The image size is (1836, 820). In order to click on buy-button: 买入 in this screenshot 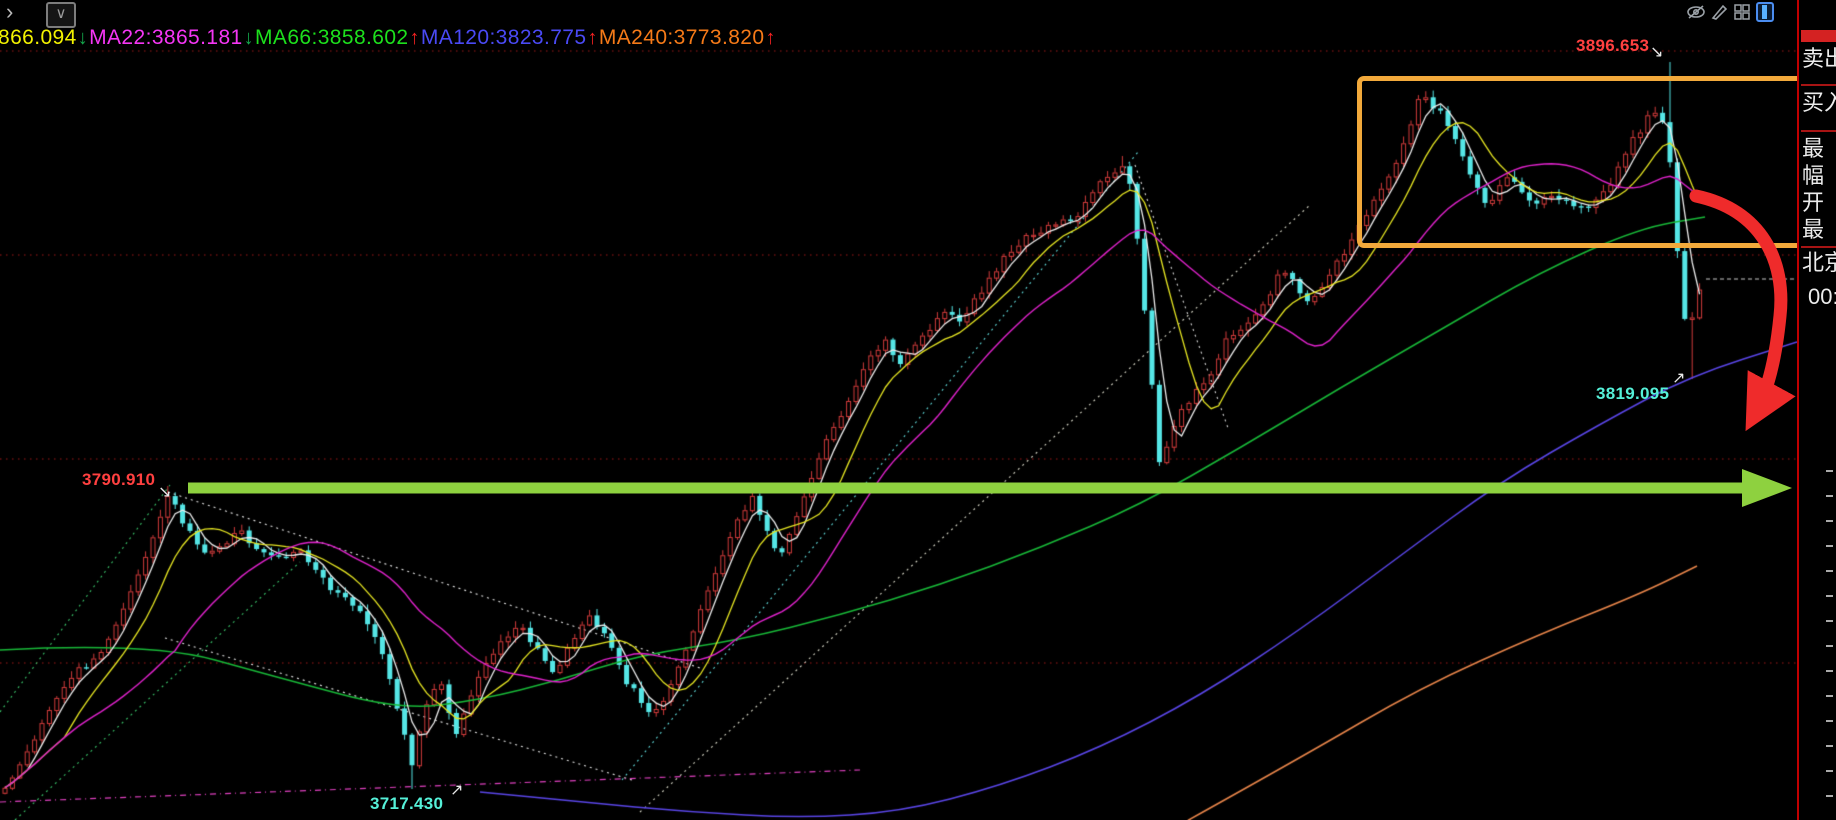, I will do `click(1819, 102)`.